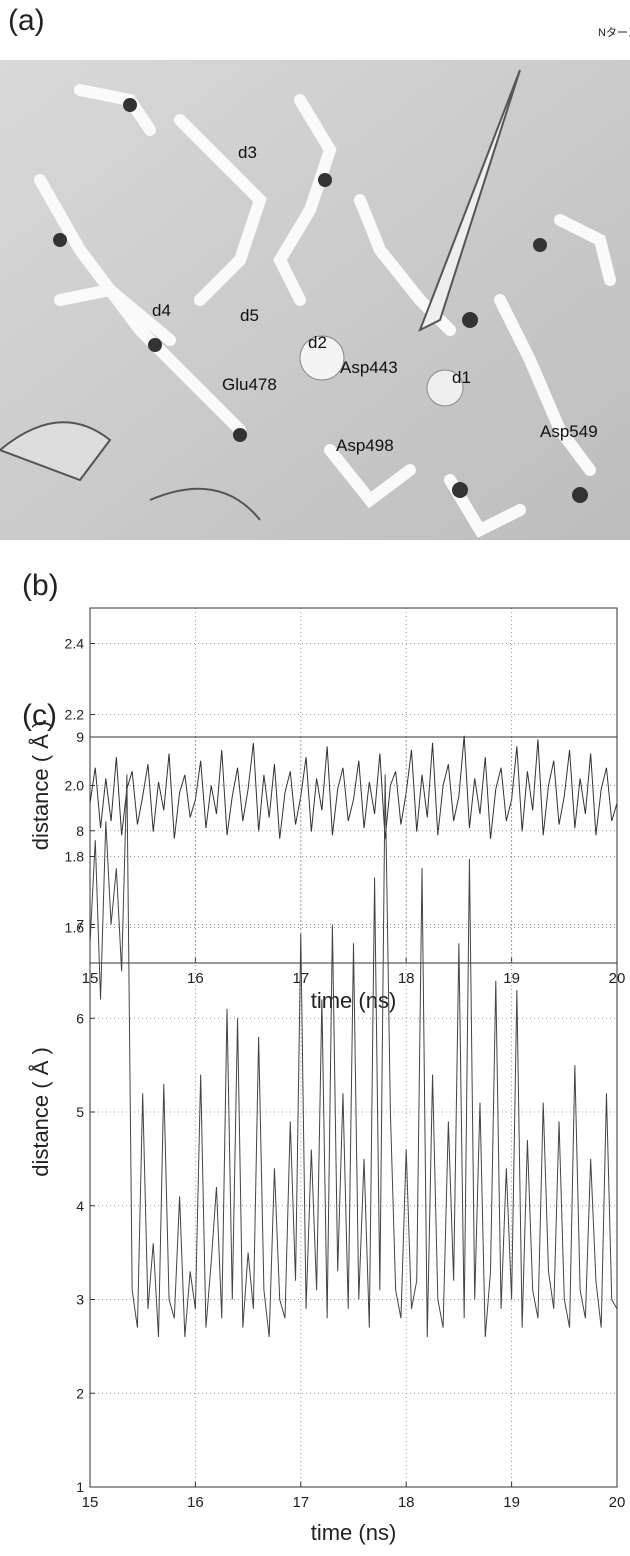  I want to click on panel-label: (a), so click(26, 20).